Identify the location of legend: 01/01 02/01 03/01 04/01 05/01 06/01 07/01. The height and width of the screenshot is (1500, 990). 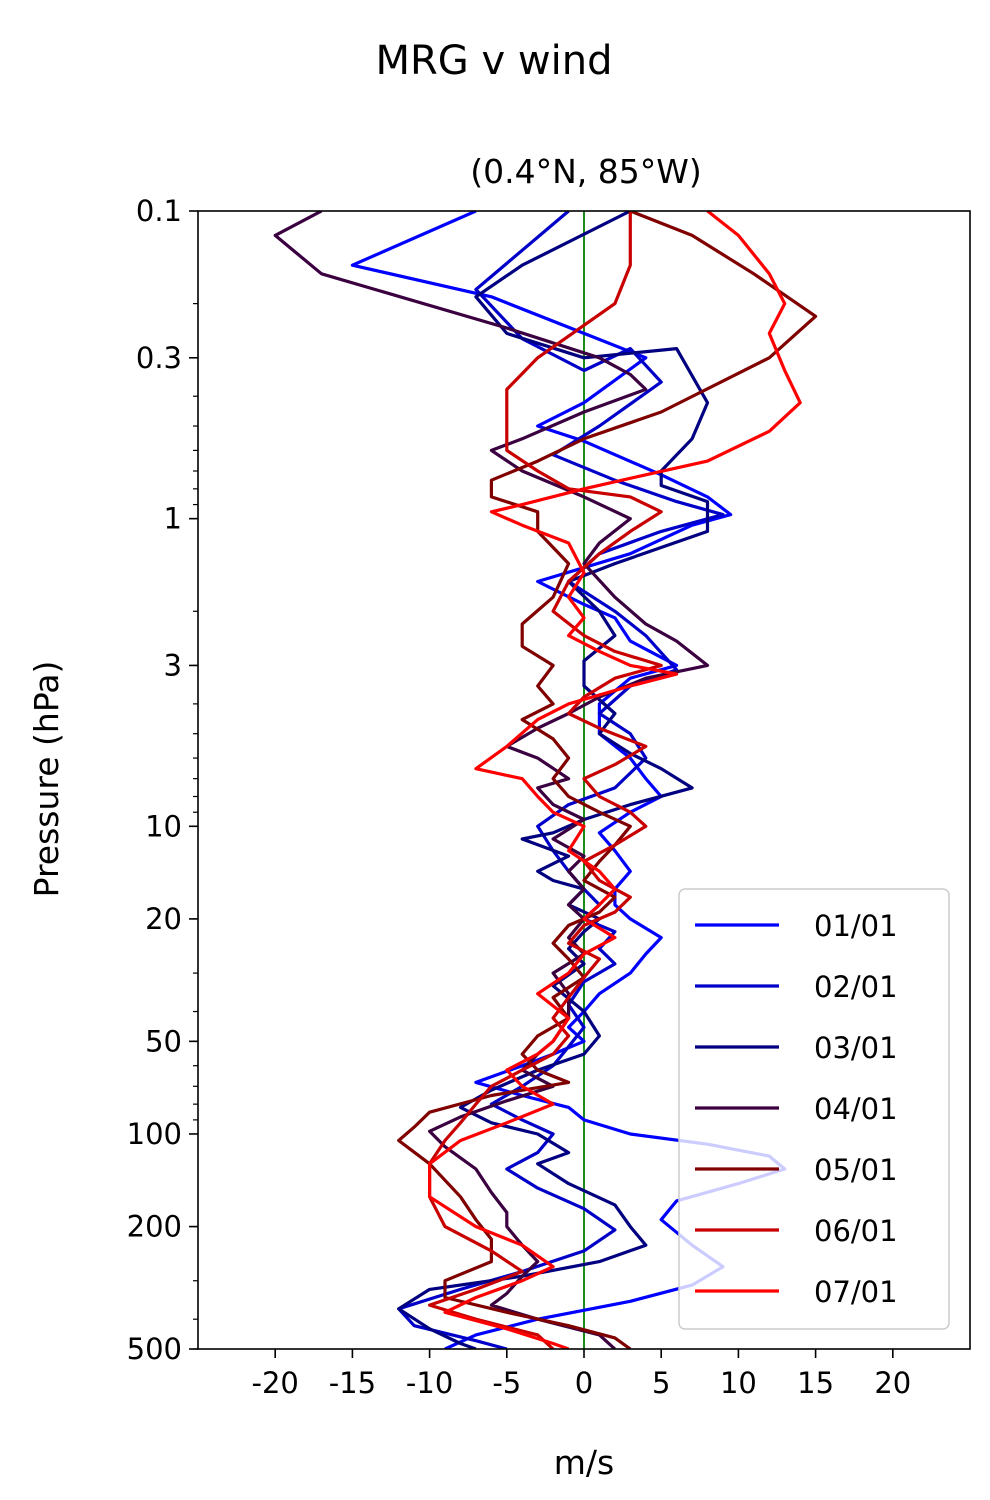
(814, 1109).